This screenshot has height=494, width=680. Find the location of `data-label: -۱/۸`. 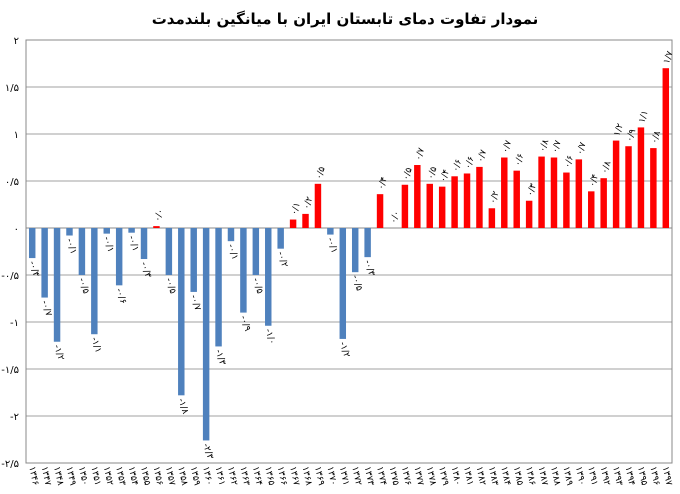

data-label: -۱/۸ is located at coordinates (182, 406).